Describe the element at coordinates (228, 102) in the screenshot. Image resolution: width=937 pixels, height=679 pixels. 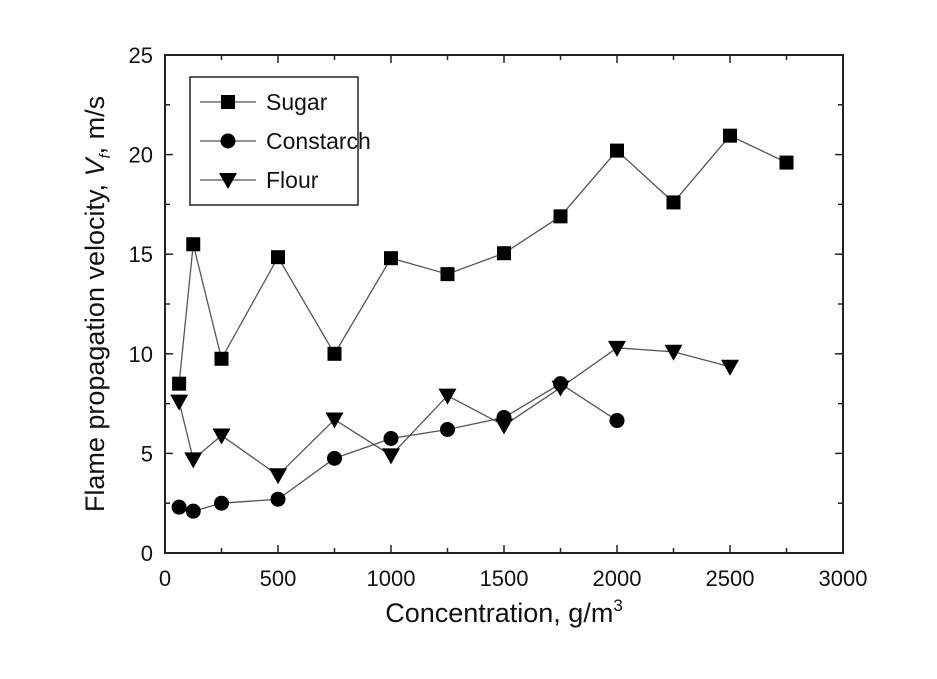
I see `legend-marker-sugar` at that location.